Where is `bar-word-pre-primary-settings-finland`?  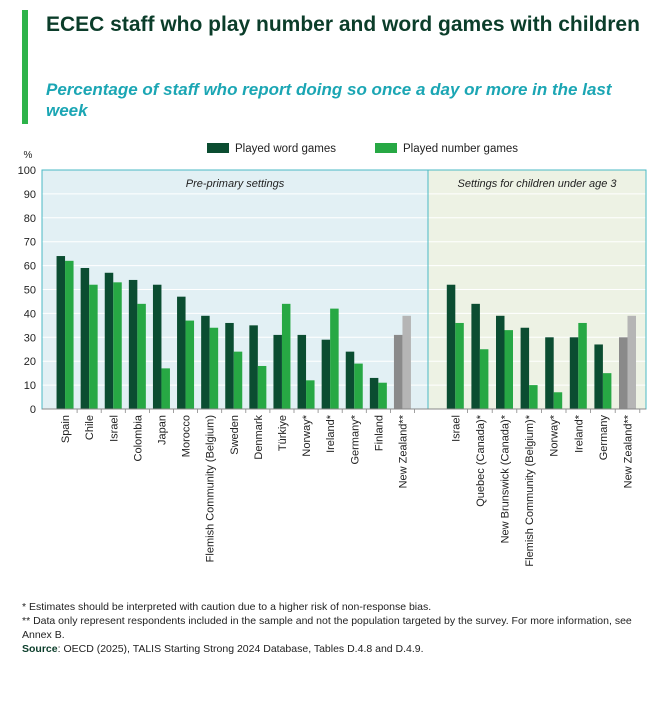
bar-word-pre-primary-settings-finland is located at coordinates (374, 393).